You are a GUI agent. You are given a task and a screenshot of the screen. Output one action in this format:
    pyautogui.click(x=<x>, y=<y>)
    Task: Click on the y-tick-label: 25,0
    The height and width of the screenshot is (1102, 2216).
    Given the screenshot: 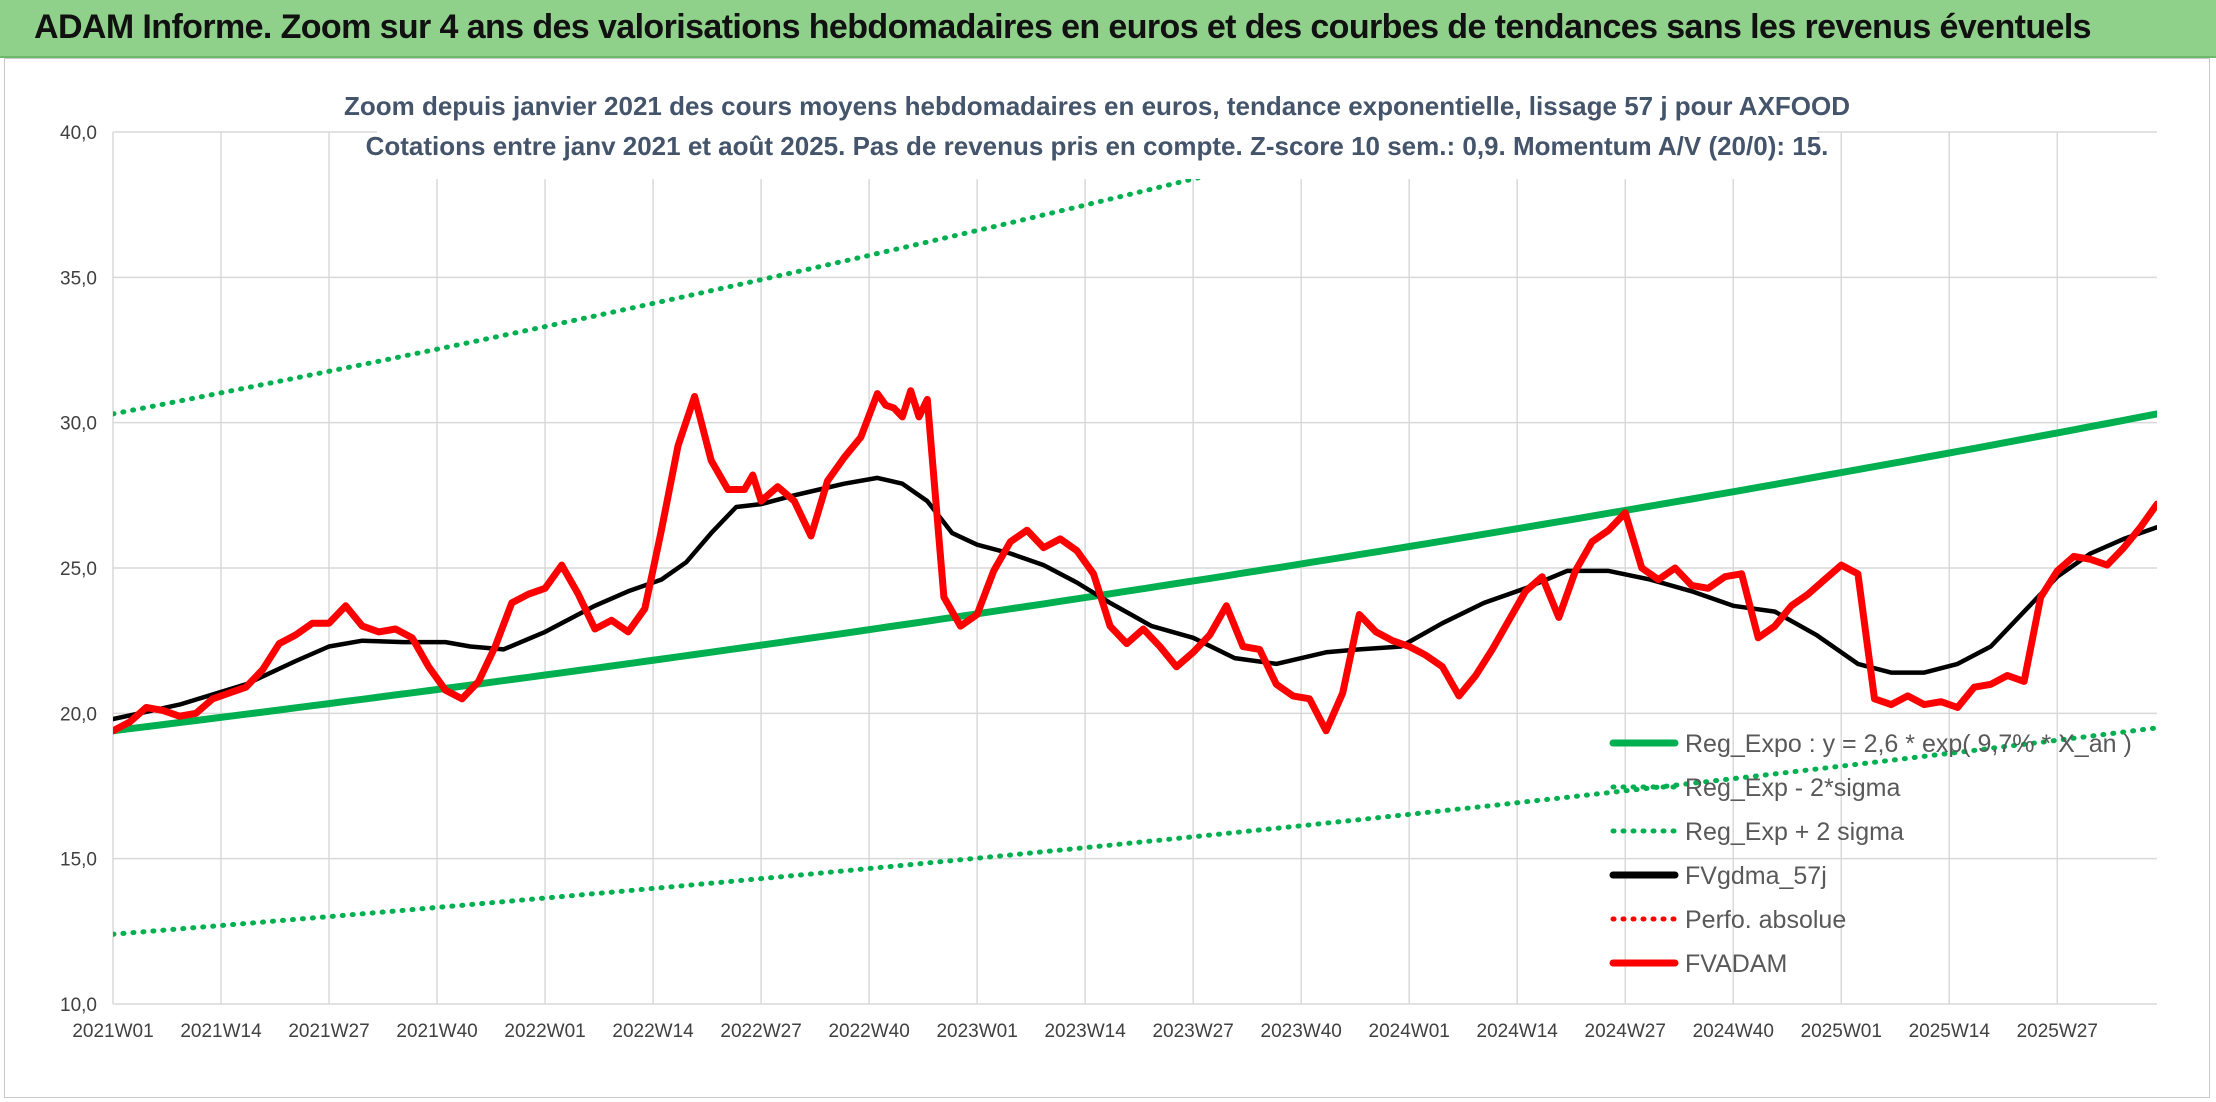 What is the action you would take?
    pyautogui.click(x=78, y=569)
    